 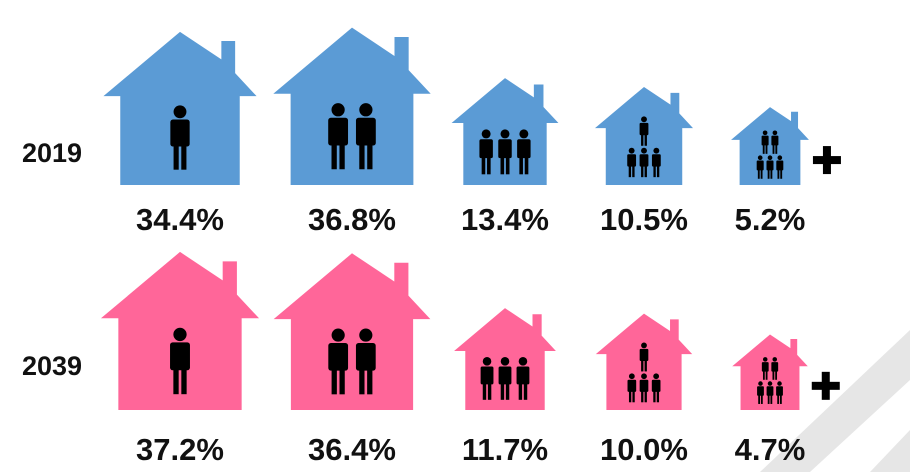 What do you see at coordinates (770, 219) in the screenshot?
I see `value-label: 5.2%` at bounding box center [770, 219].